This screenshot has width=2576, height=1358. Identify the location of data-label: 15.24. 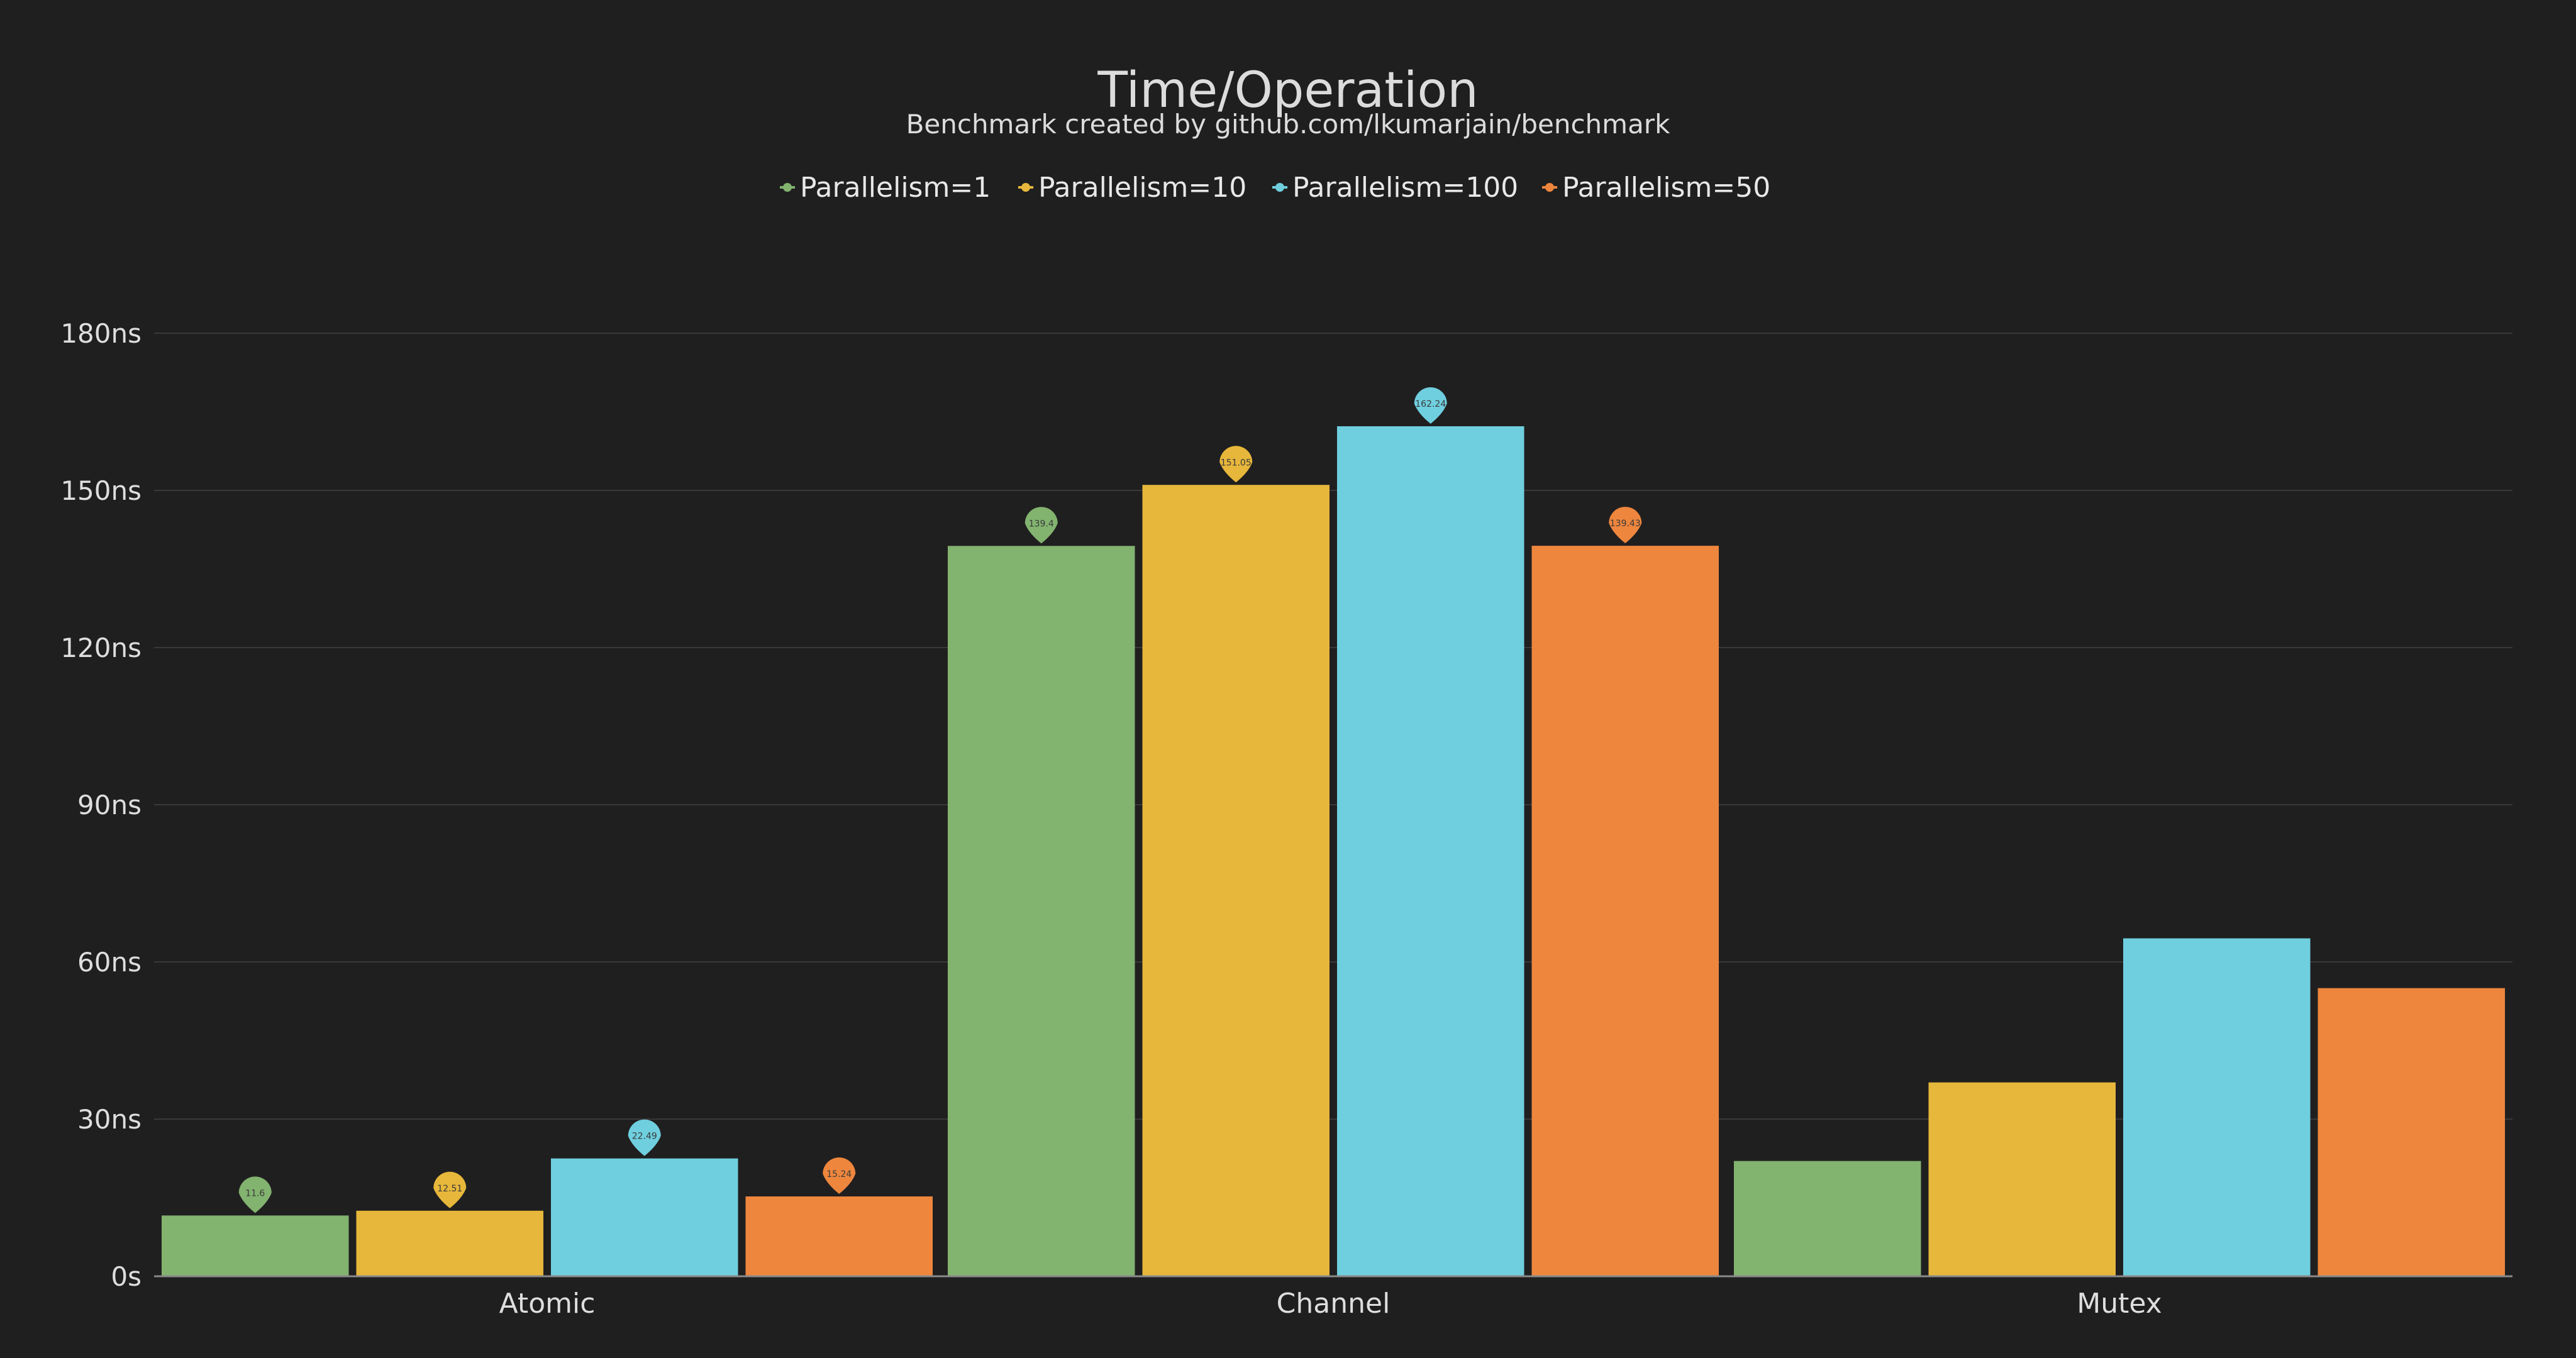
(839, 1174).